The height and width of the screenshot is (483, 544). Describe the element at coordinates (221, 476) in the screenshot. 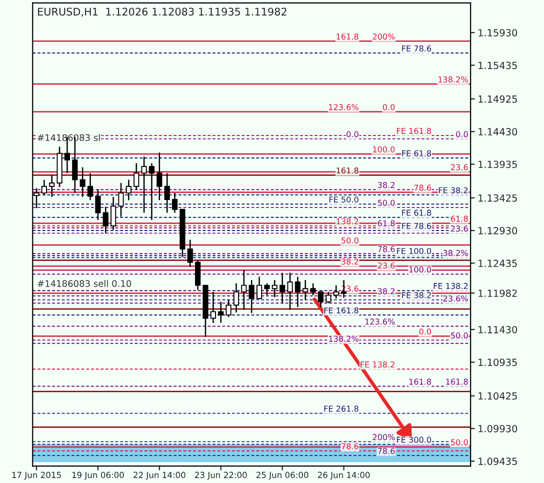

I see `x-tick-label: 23 Jun 22:00` at that location.